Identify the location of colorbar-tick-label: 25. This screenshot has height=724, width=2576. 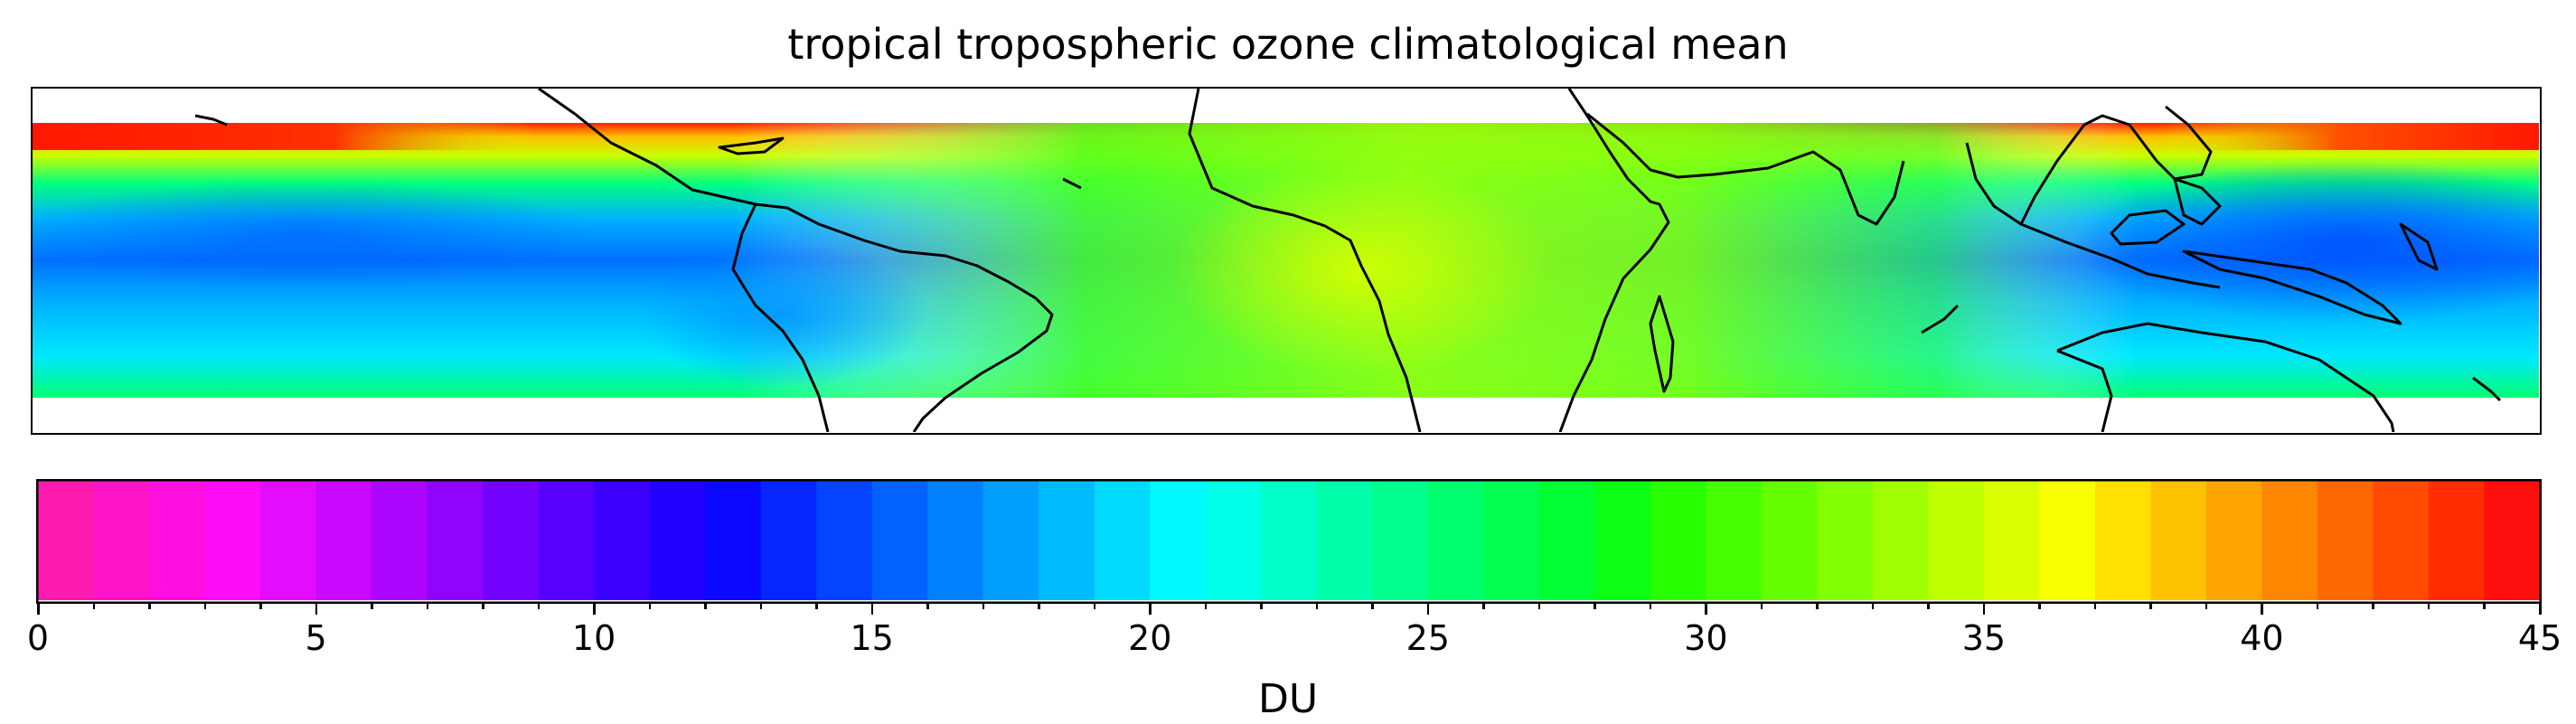
(1428, 638).